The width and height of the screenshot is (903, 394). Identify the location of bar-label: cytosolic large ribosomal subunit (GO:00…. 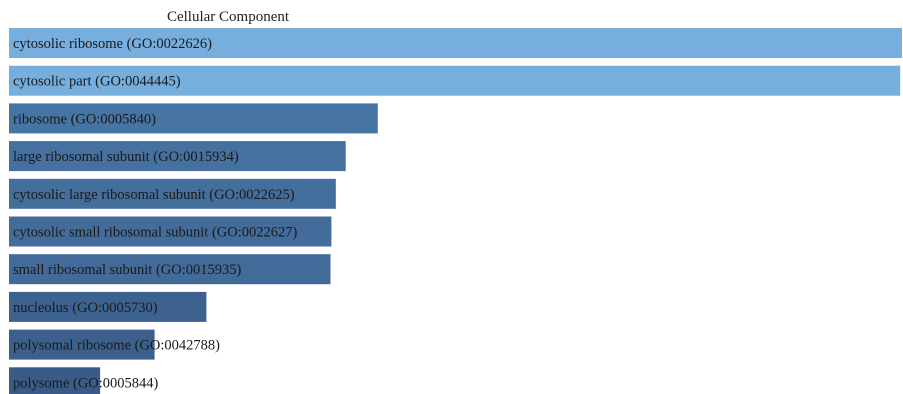
(154, 195).